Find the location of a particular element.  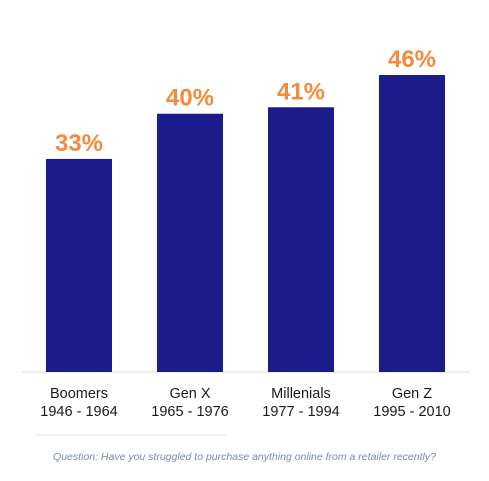

category-years-millenials: 1977 - 1994 is located at coordinates (300, 412).